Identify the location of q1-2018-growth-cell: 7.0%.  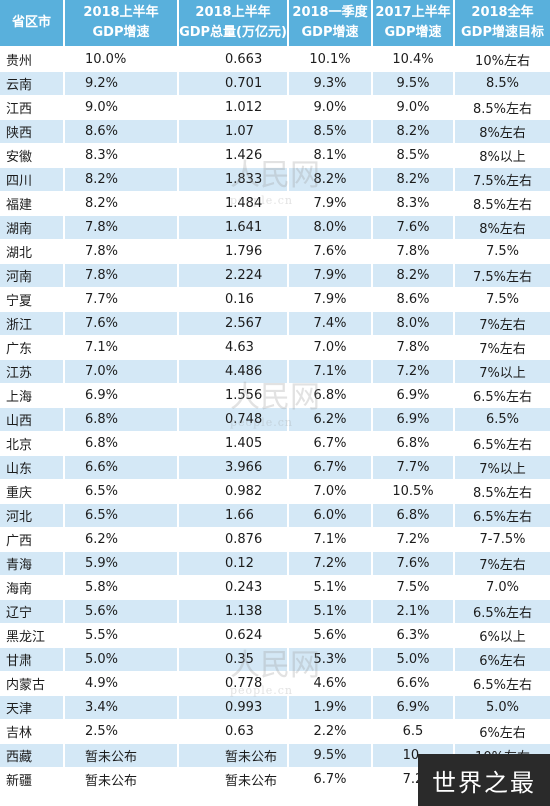
(330, 491).